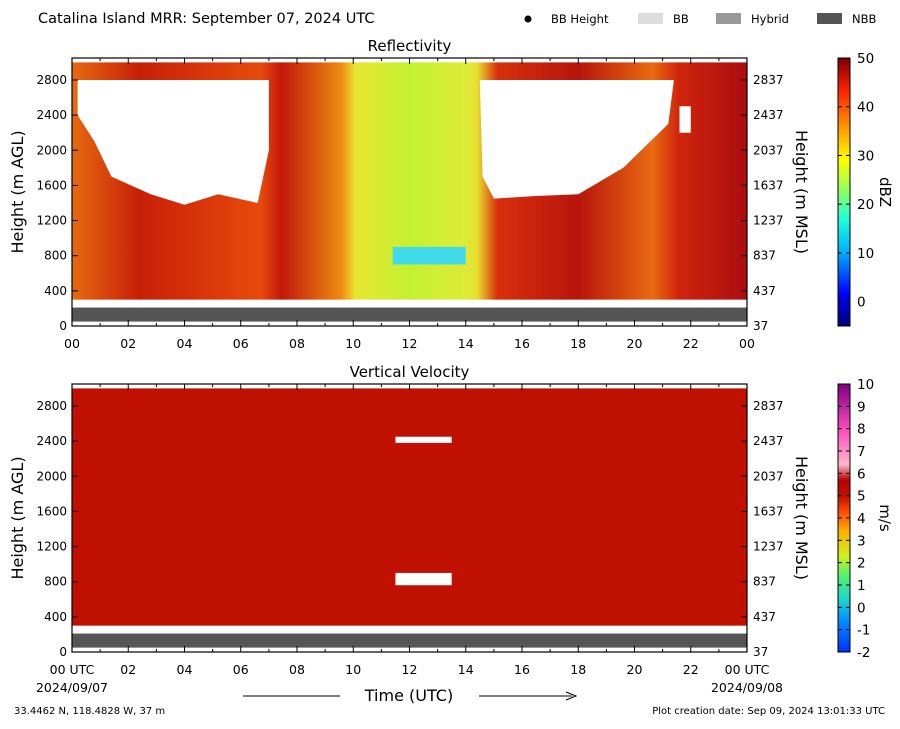 This screenshot has width=900, height=729. What do you see at coordinates (861, 474) in the screenshot?
I see `colorbar-tick-label: 6` at bounding box center [861, 474].